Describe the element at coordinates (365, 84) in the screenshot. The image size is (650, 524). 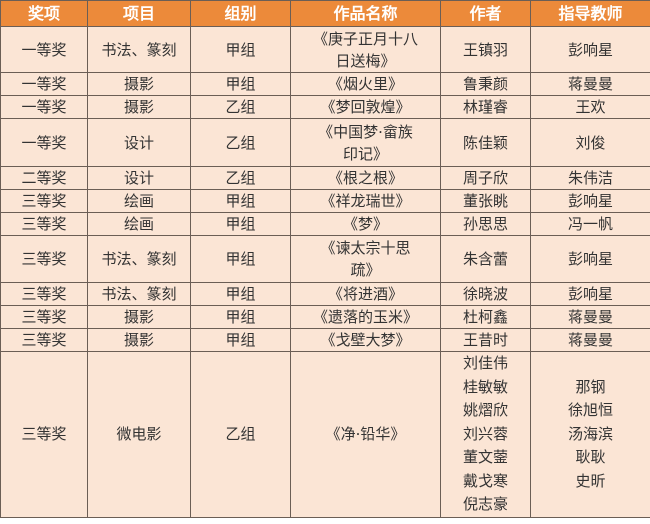
I see `cell-work-title: 《烟火里》` at that location.